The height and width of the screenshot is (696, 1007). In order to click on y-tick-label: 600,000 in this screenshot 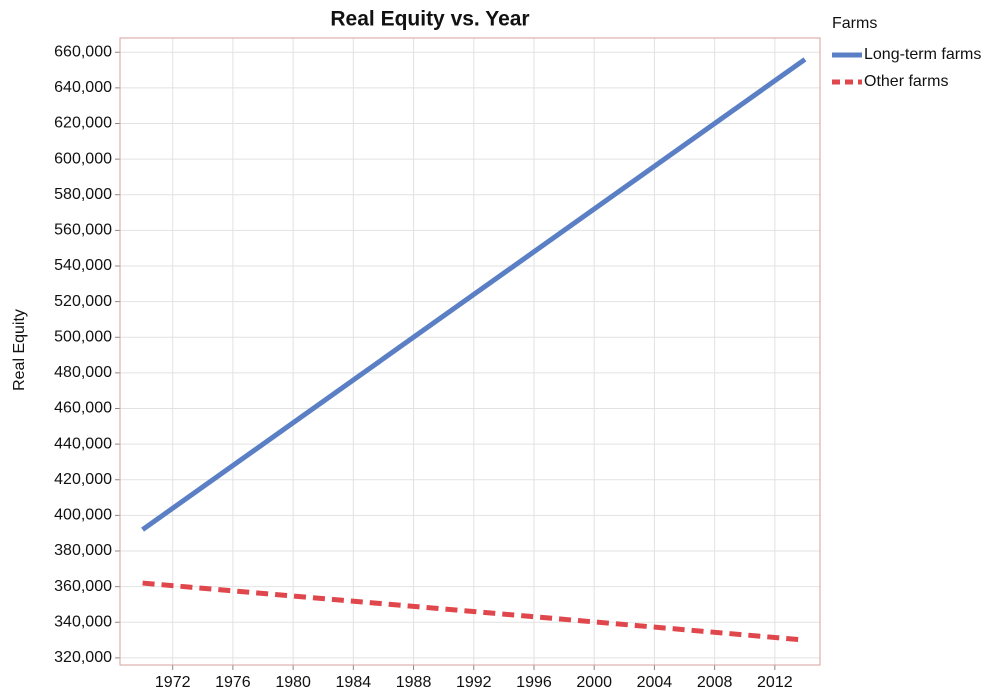, I will do `click(83, 158)`.